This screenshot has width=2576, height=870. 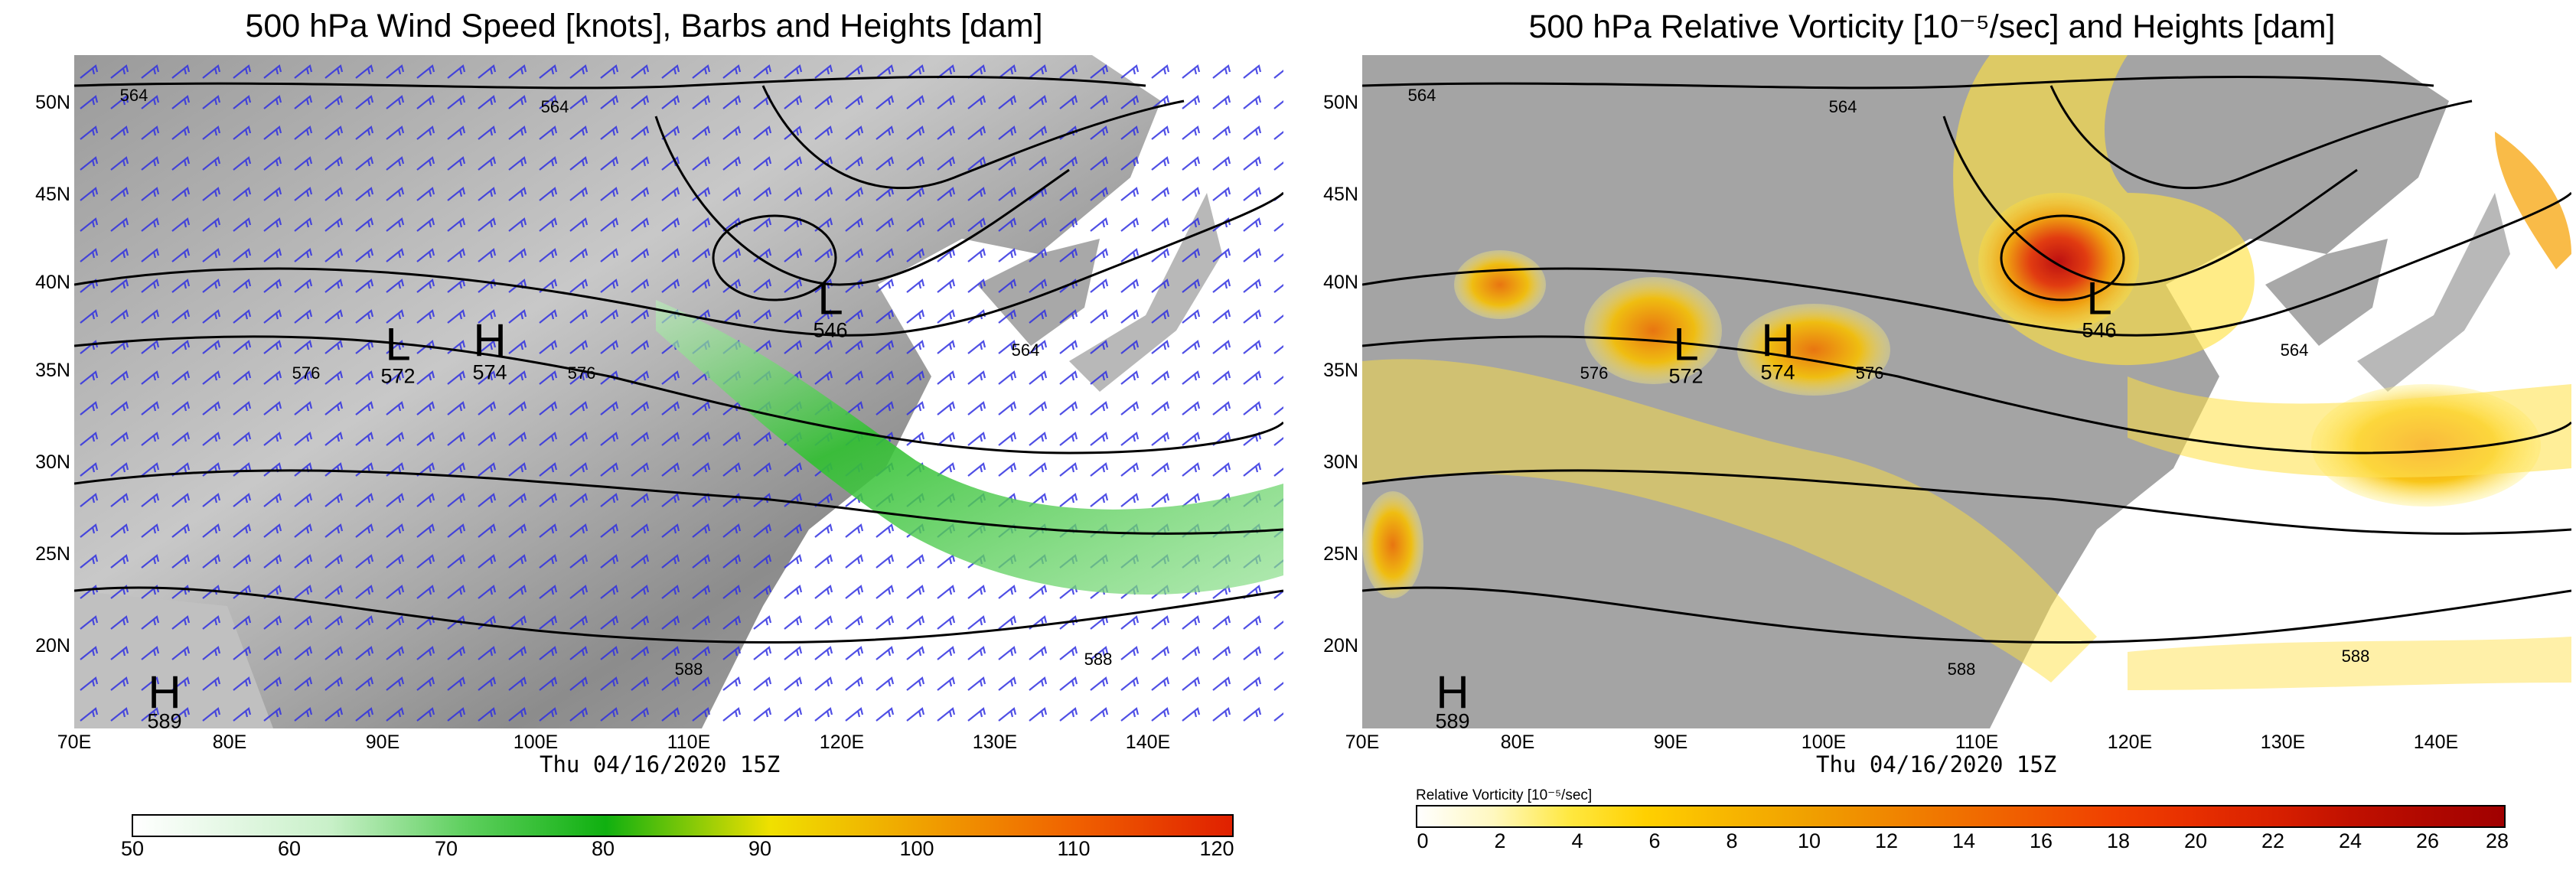 What do you see at coordinates (289, 848) in the screenshot?
I see `colorbar-tick: 60` at bounding box center [289, 848].